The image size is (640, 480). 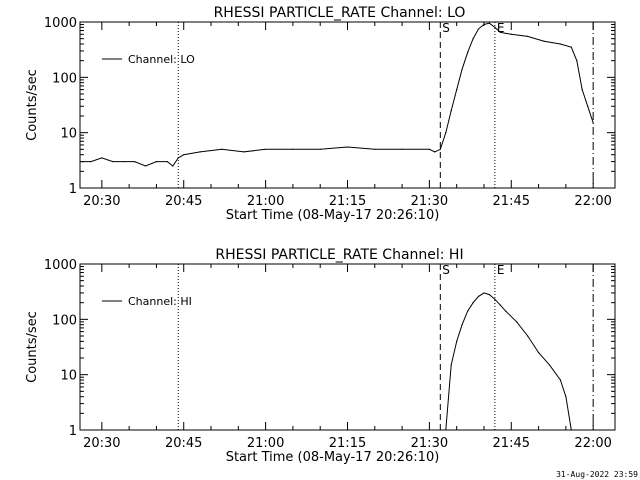 I want to click on legend-label: Channel: LO, so click(x=161, y=59).